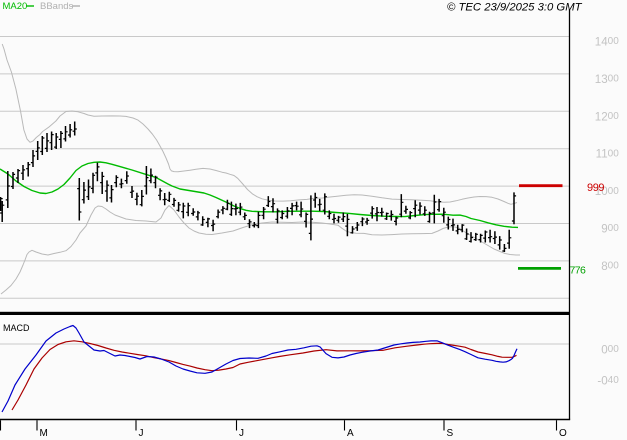 This screenshot has width=627, height=440. Describe the element at coordinates (578, 271) in the screenshot. I see `svg-text: 776` at that location.